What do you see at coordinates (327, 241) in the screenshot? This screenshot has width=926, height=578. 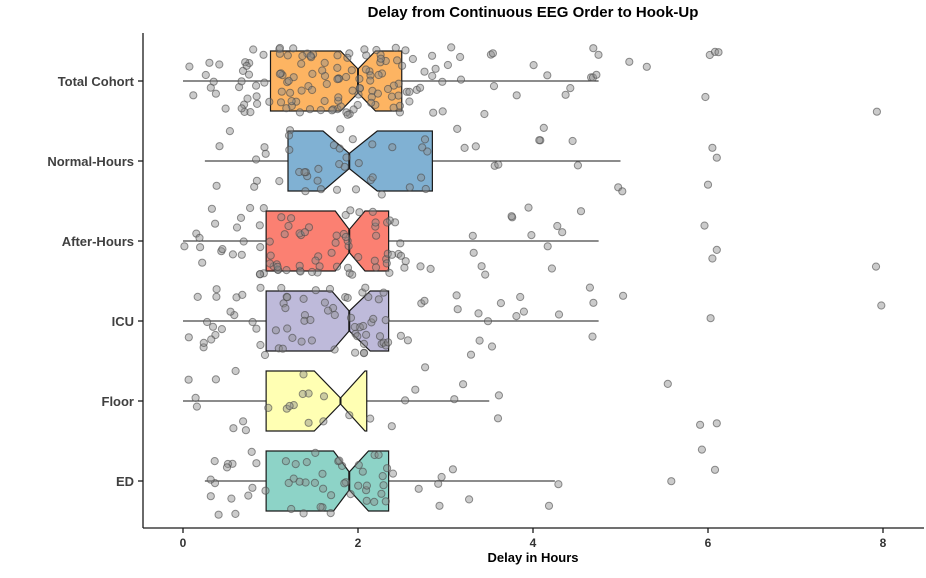 I see `notched-box` at bounding box center [327, 241].